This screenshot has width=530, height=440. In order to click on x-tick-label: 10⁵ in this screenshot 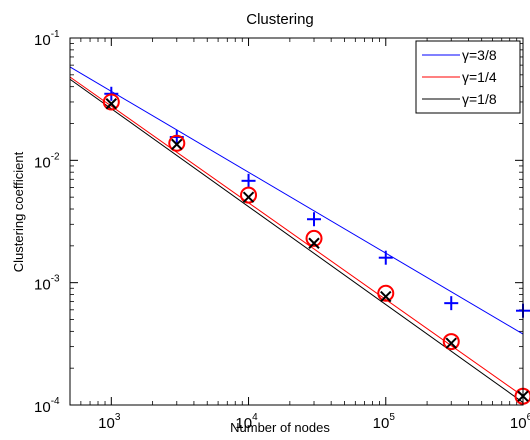, I will do `click(384, 422)`.